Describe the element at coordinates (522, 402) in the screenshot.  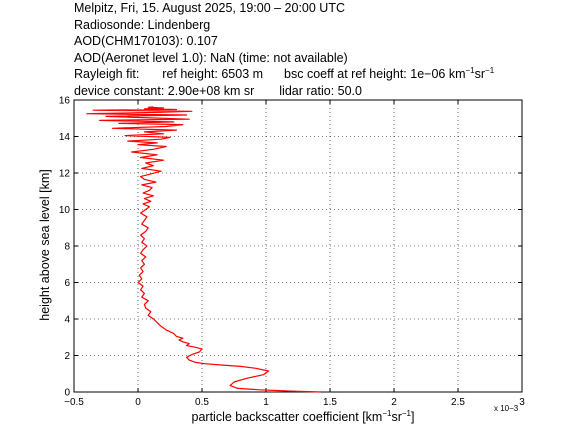
I see `x-tick-label: 3` at that location.